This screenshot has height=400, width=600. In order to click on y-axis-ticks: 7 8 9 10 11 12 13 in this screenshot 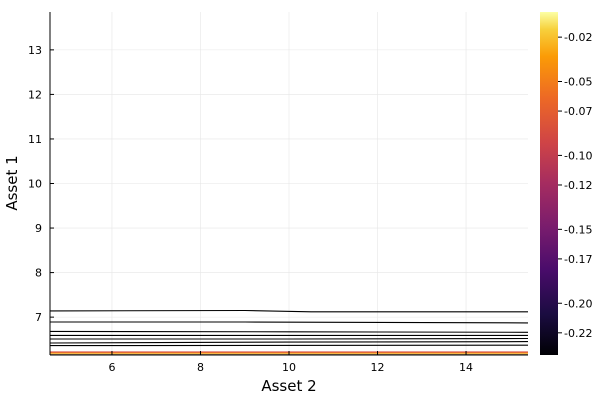, I will do `click(41, 184)`.